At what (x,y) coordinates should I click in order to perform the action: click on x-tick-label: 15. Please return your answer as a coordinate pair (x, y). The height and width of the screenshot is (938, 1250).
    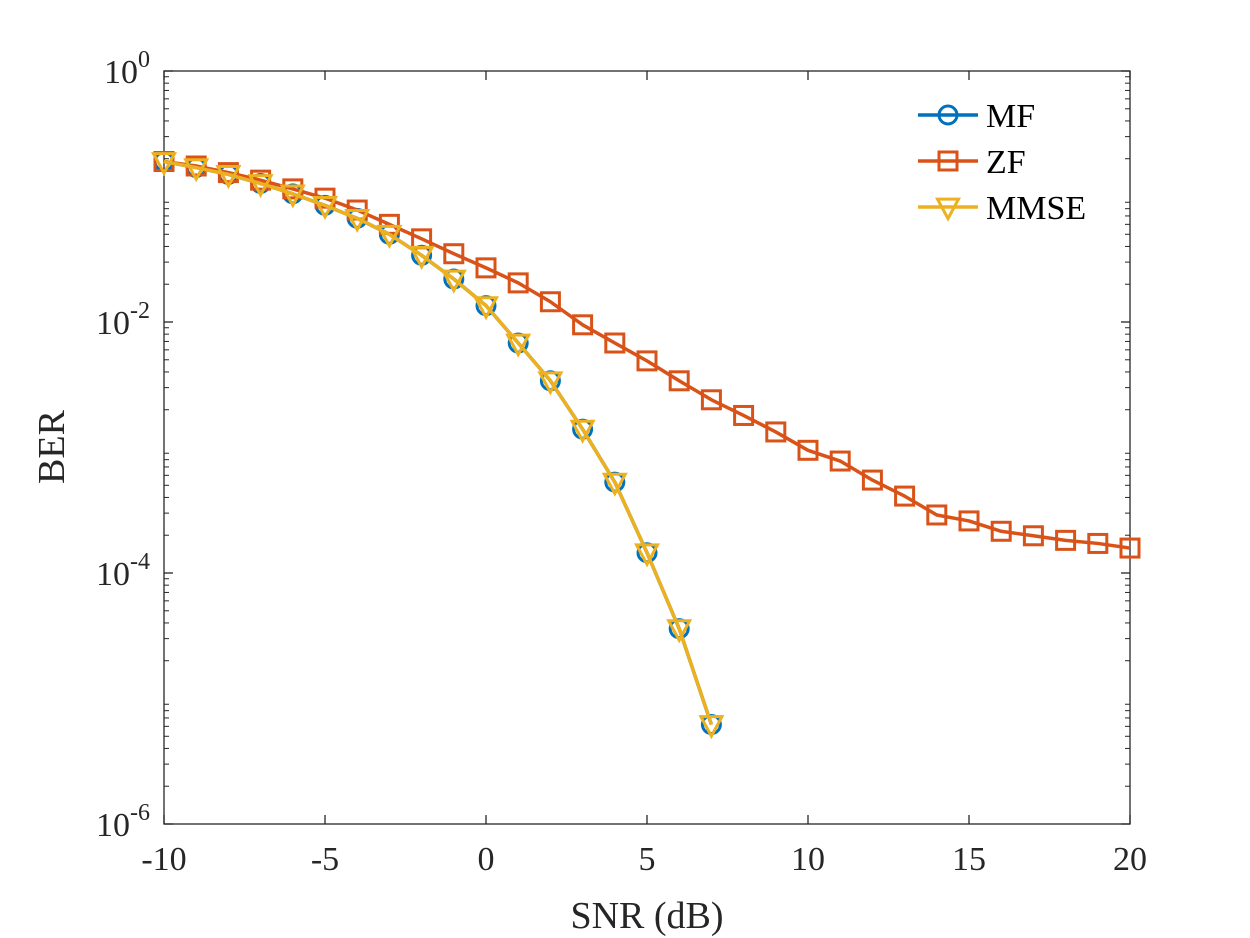
    Looking at the image, I should click on (969, 859).